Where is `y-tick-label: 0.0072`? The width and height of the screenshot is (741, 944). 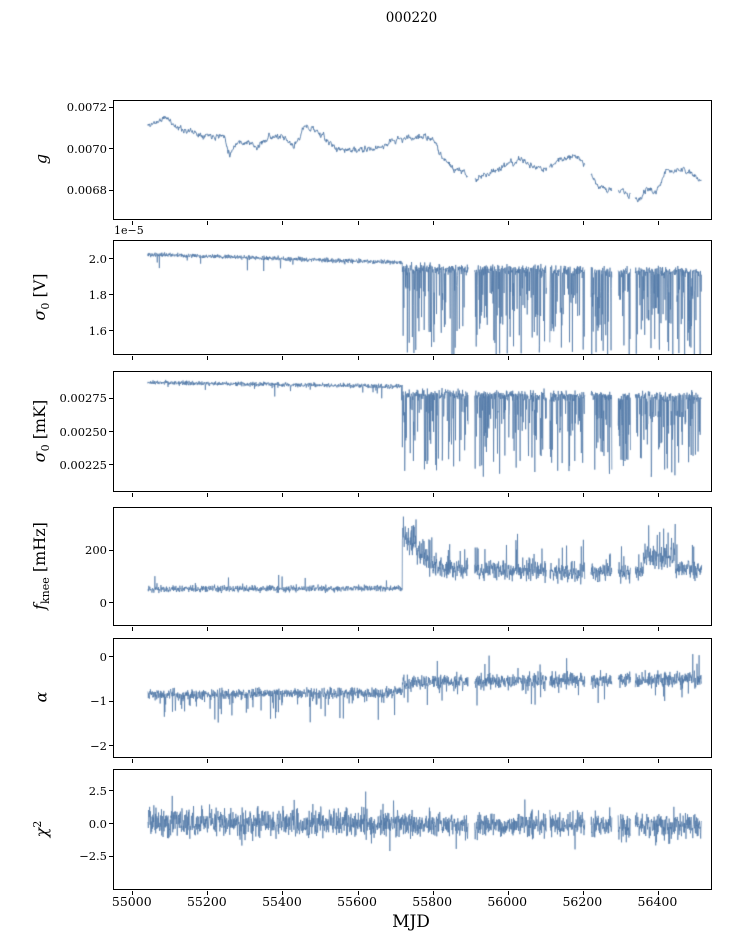
y-tick-label: 0.0072 is located at coordinates (86, 107).